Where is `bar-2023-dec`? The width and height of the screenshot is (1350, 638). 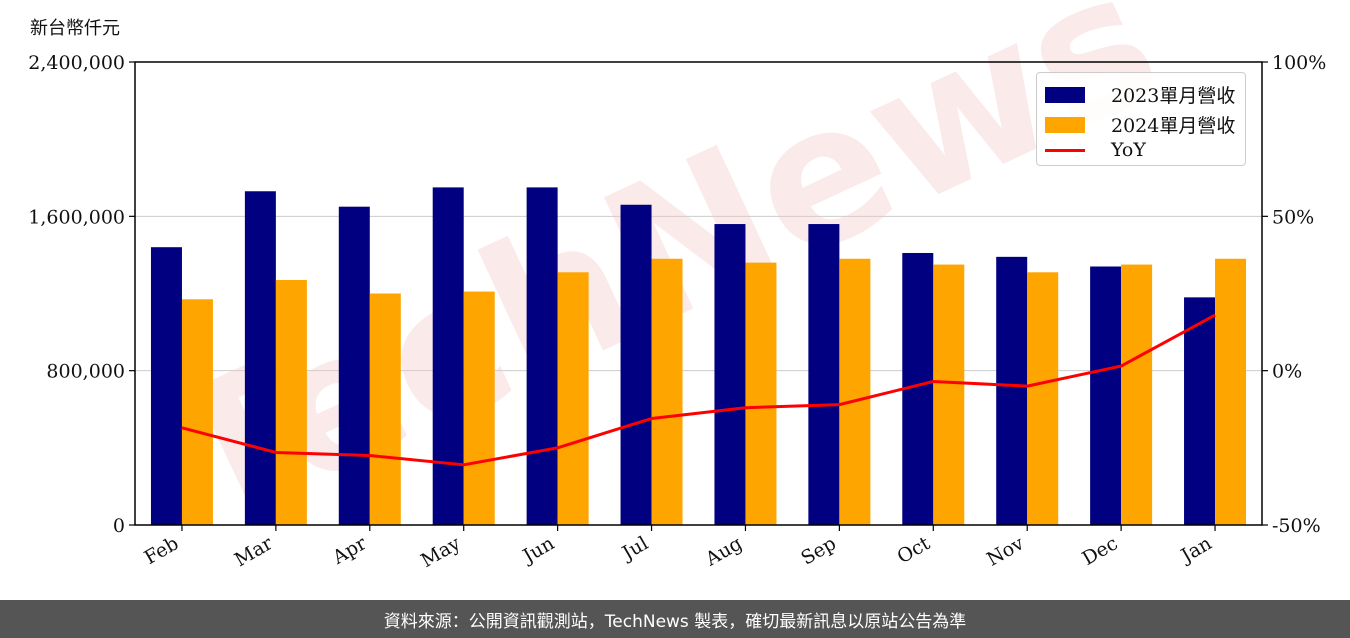 bar-2023-dec is located at coordinates (1106, 395).